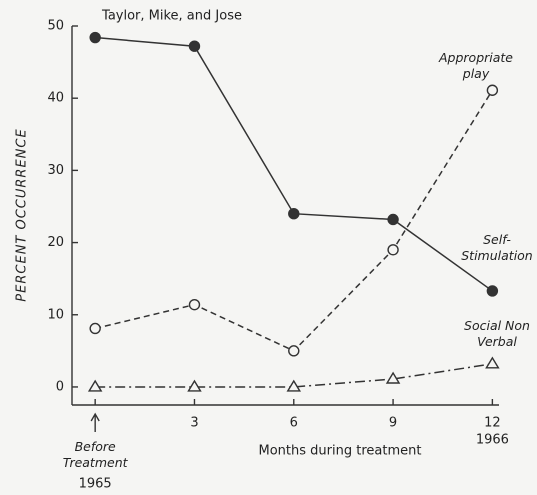  I want to click on year-label: 1966, so click(492, 440).